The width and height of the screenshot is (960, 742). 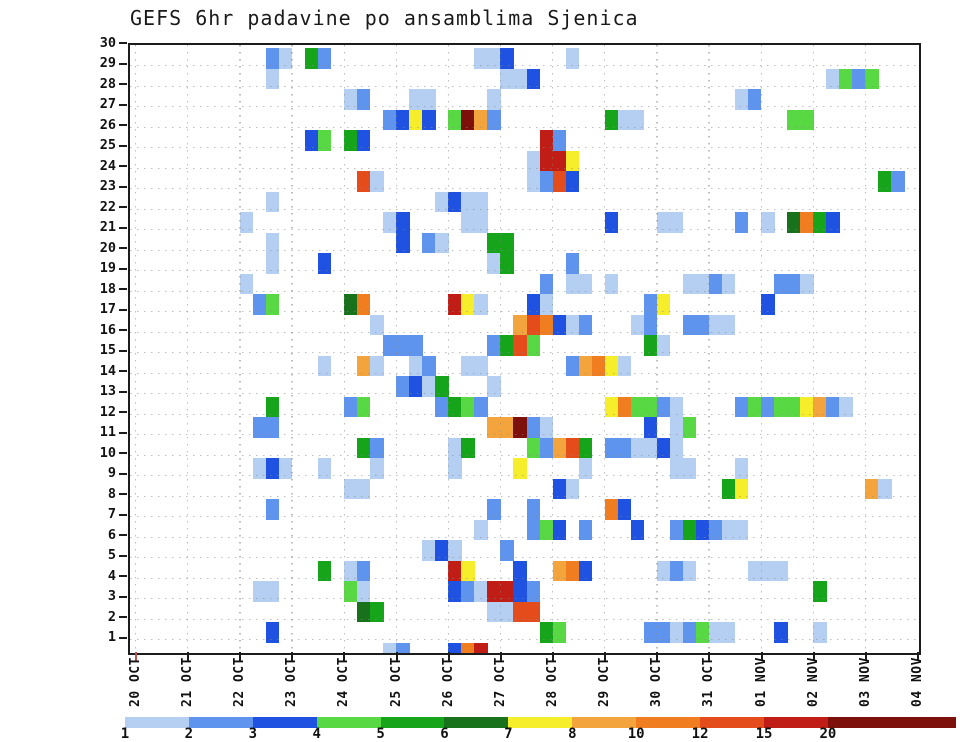 What do you see at coordinates (111, 534) in the screenshot?
I see `y-axis-member-label: 6` at bounding box center [111, 534].